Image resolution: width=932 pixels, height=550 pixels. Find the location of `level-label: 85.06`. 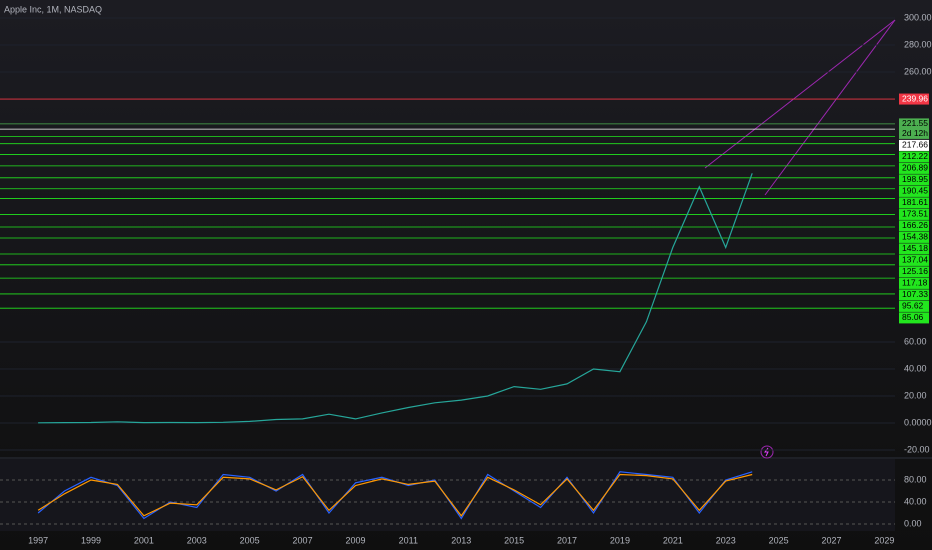

level-label: 85.06 is located at coordinates (913, 317).